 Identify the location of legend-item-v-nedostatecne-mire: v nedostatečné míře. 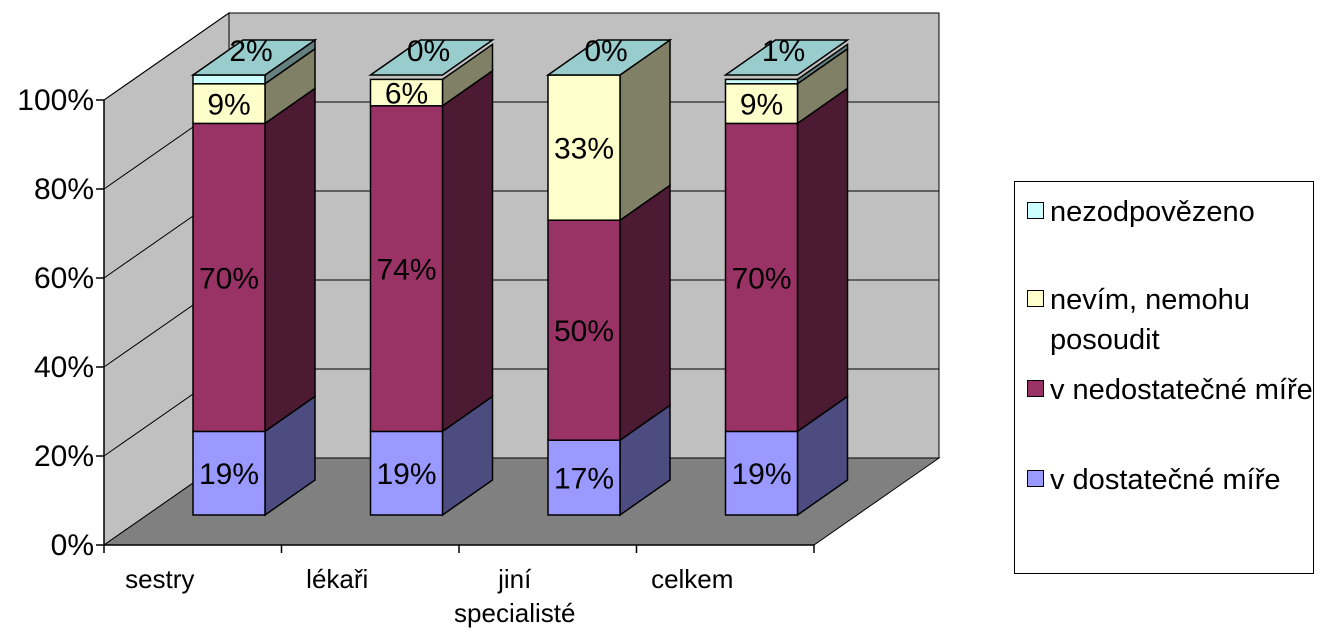
(1171, 390).